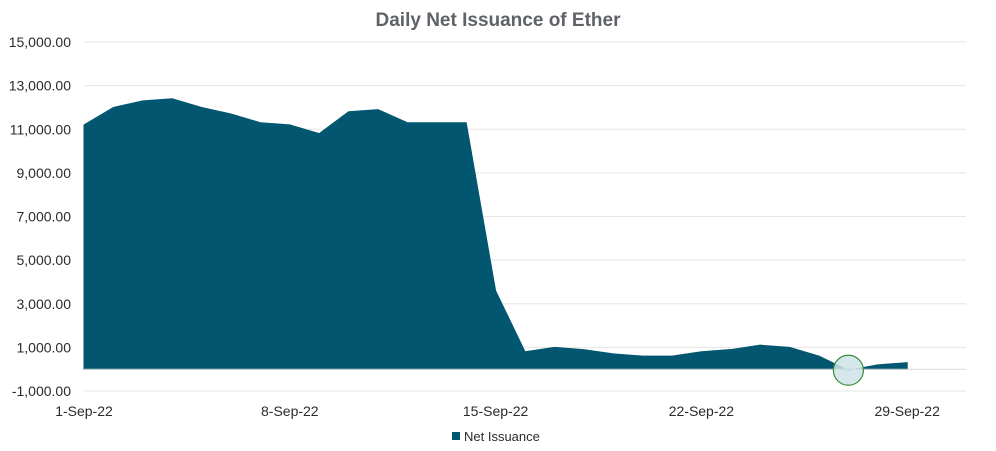 This screenshot has width=996, height=451. What do you see at coordinates (40, 86) in the screenshot?
I see `y-tick-label: 13,000.00` at bounding box center [40, 86].